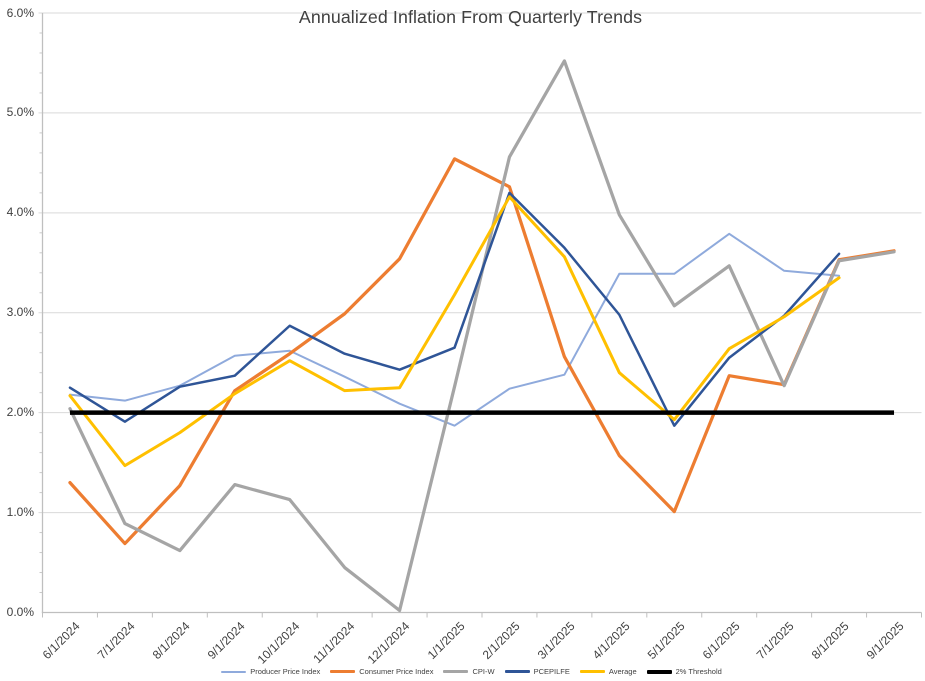  I want to click on legend-swatch-average, so click(592, 671).